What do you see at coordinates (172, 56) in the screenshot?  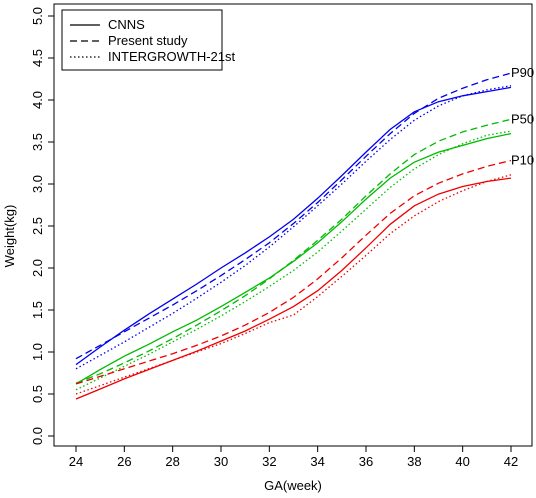 I see `legend-label: INTERGROWTH-21st` at bounding box center [172, 56].